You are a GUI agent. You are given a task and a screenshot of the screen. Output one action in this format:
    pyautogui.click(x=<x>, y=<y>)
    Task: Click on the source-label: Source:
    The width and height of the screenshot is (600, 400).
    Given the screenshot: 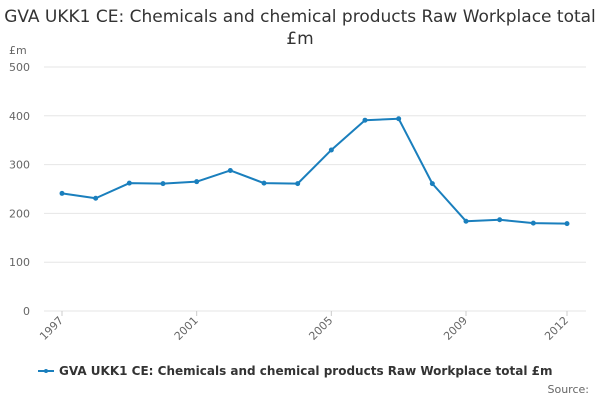 What is the action you would take?
    pyautogui.click(x=568, y=389)
    